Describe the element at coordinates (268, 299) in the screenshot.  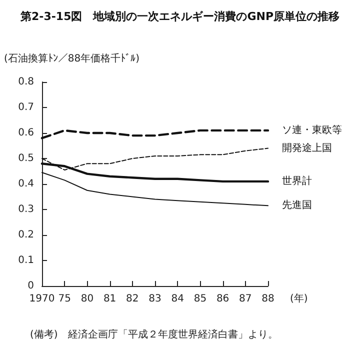
I see `x-tick-label: 88` at that location.